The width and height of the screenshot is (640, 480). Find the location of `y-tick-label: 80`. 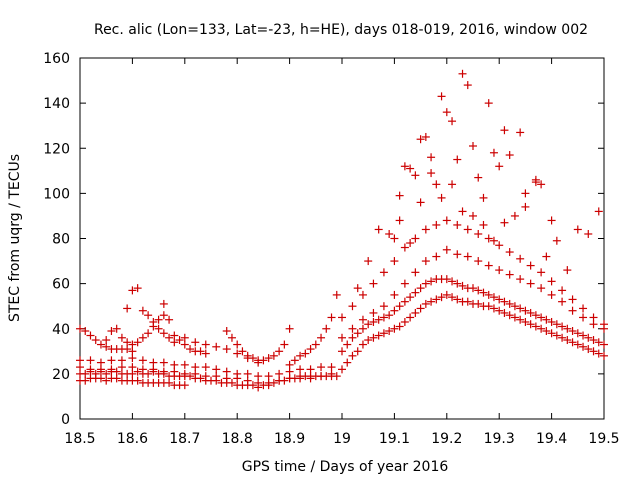

y-tick-label: 80 is located at coordinates (61, 240).